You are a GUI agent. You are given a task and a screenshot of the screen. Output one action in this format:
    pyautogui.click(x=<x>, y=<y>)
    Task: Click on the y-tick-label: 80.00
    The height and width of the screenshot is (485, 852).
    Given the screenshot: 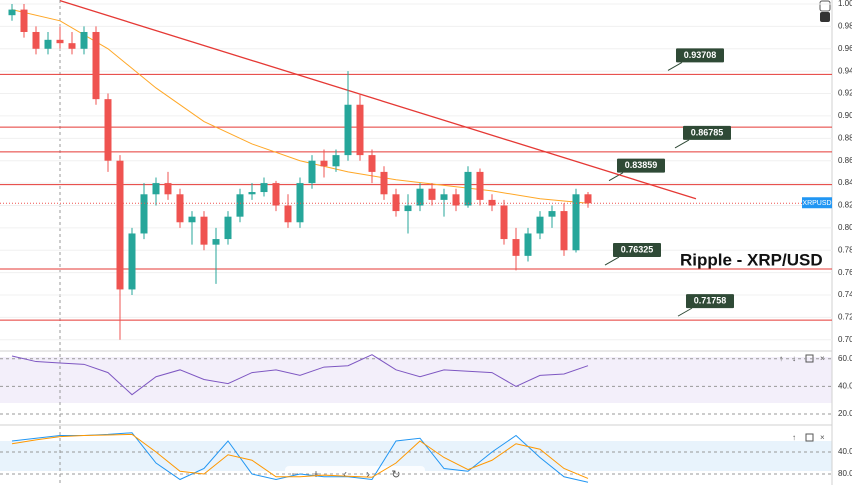 What is the action you would take?
    pyautogui.click(x=845, y=473)
    